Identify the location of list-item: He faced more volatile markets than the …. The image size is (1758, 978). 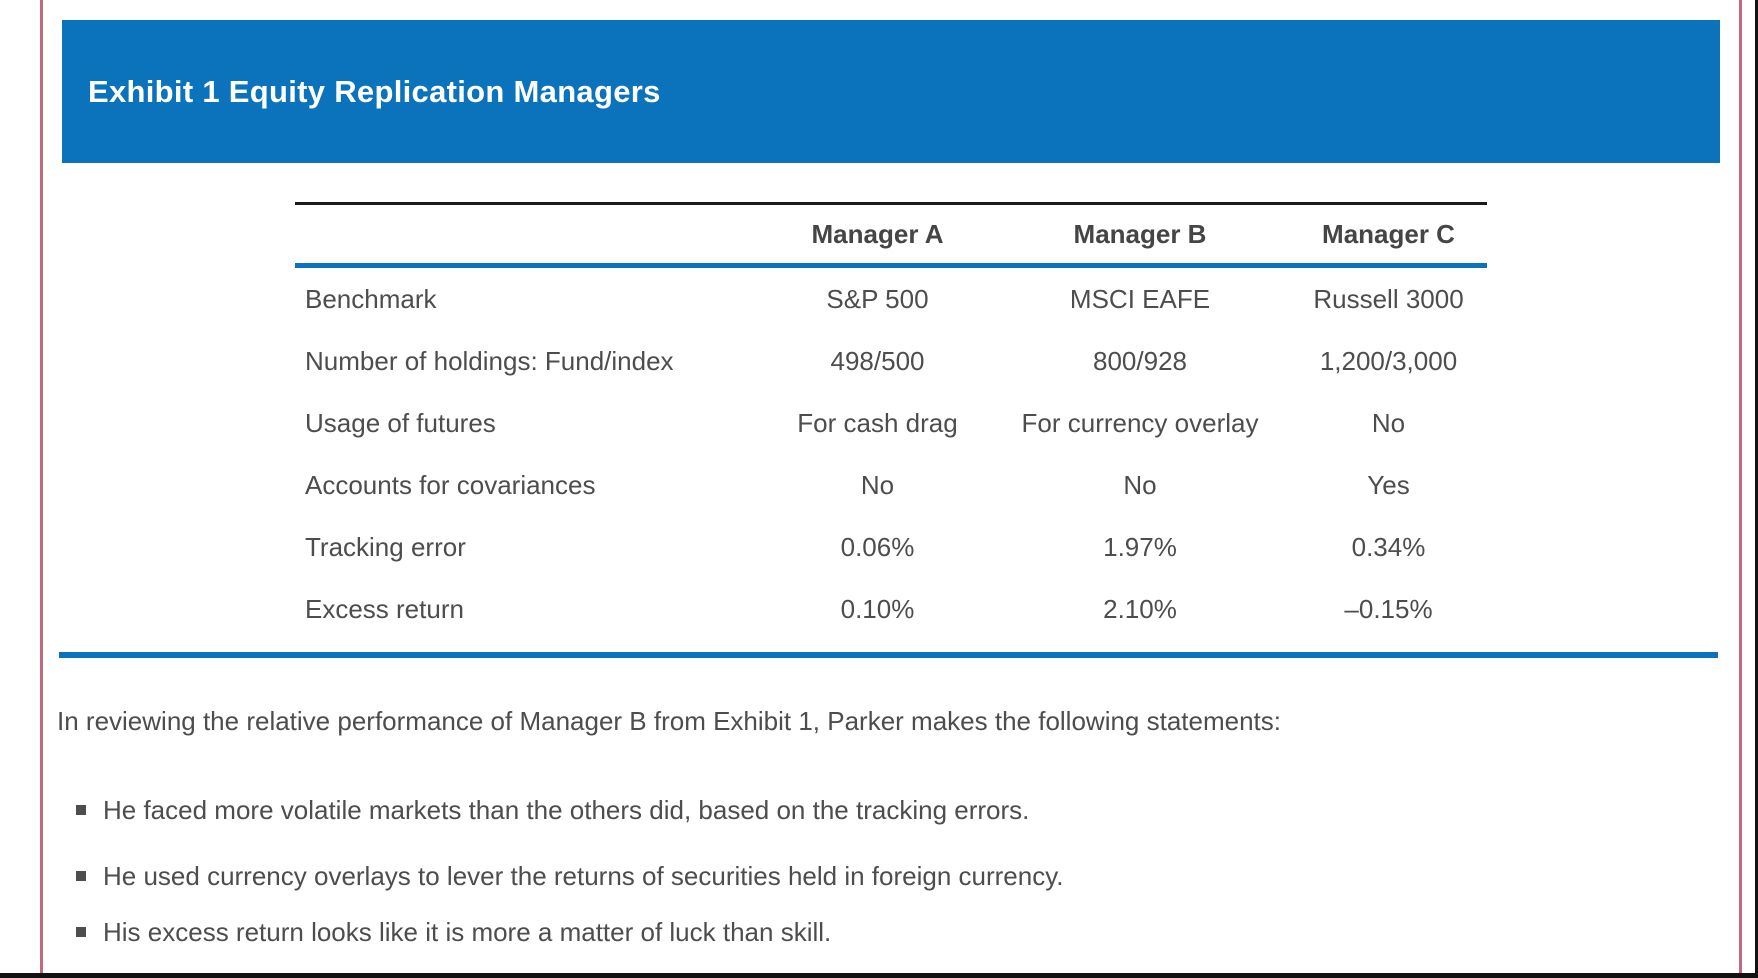
(570, 810).